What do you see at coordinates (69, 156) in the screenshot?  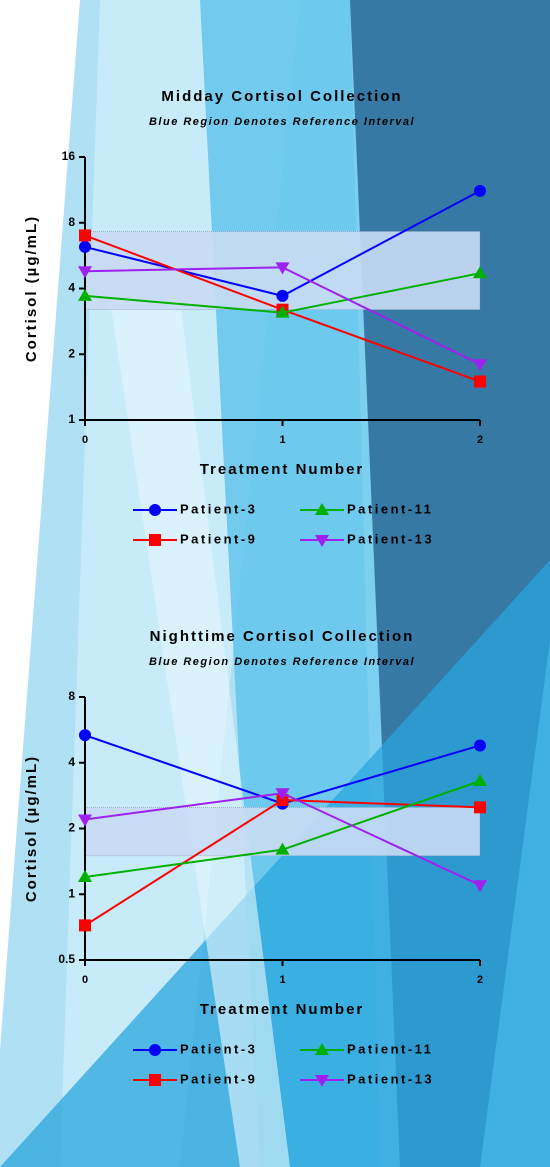 I see `y-tick-label: 16` at bounding box center [69, 156].